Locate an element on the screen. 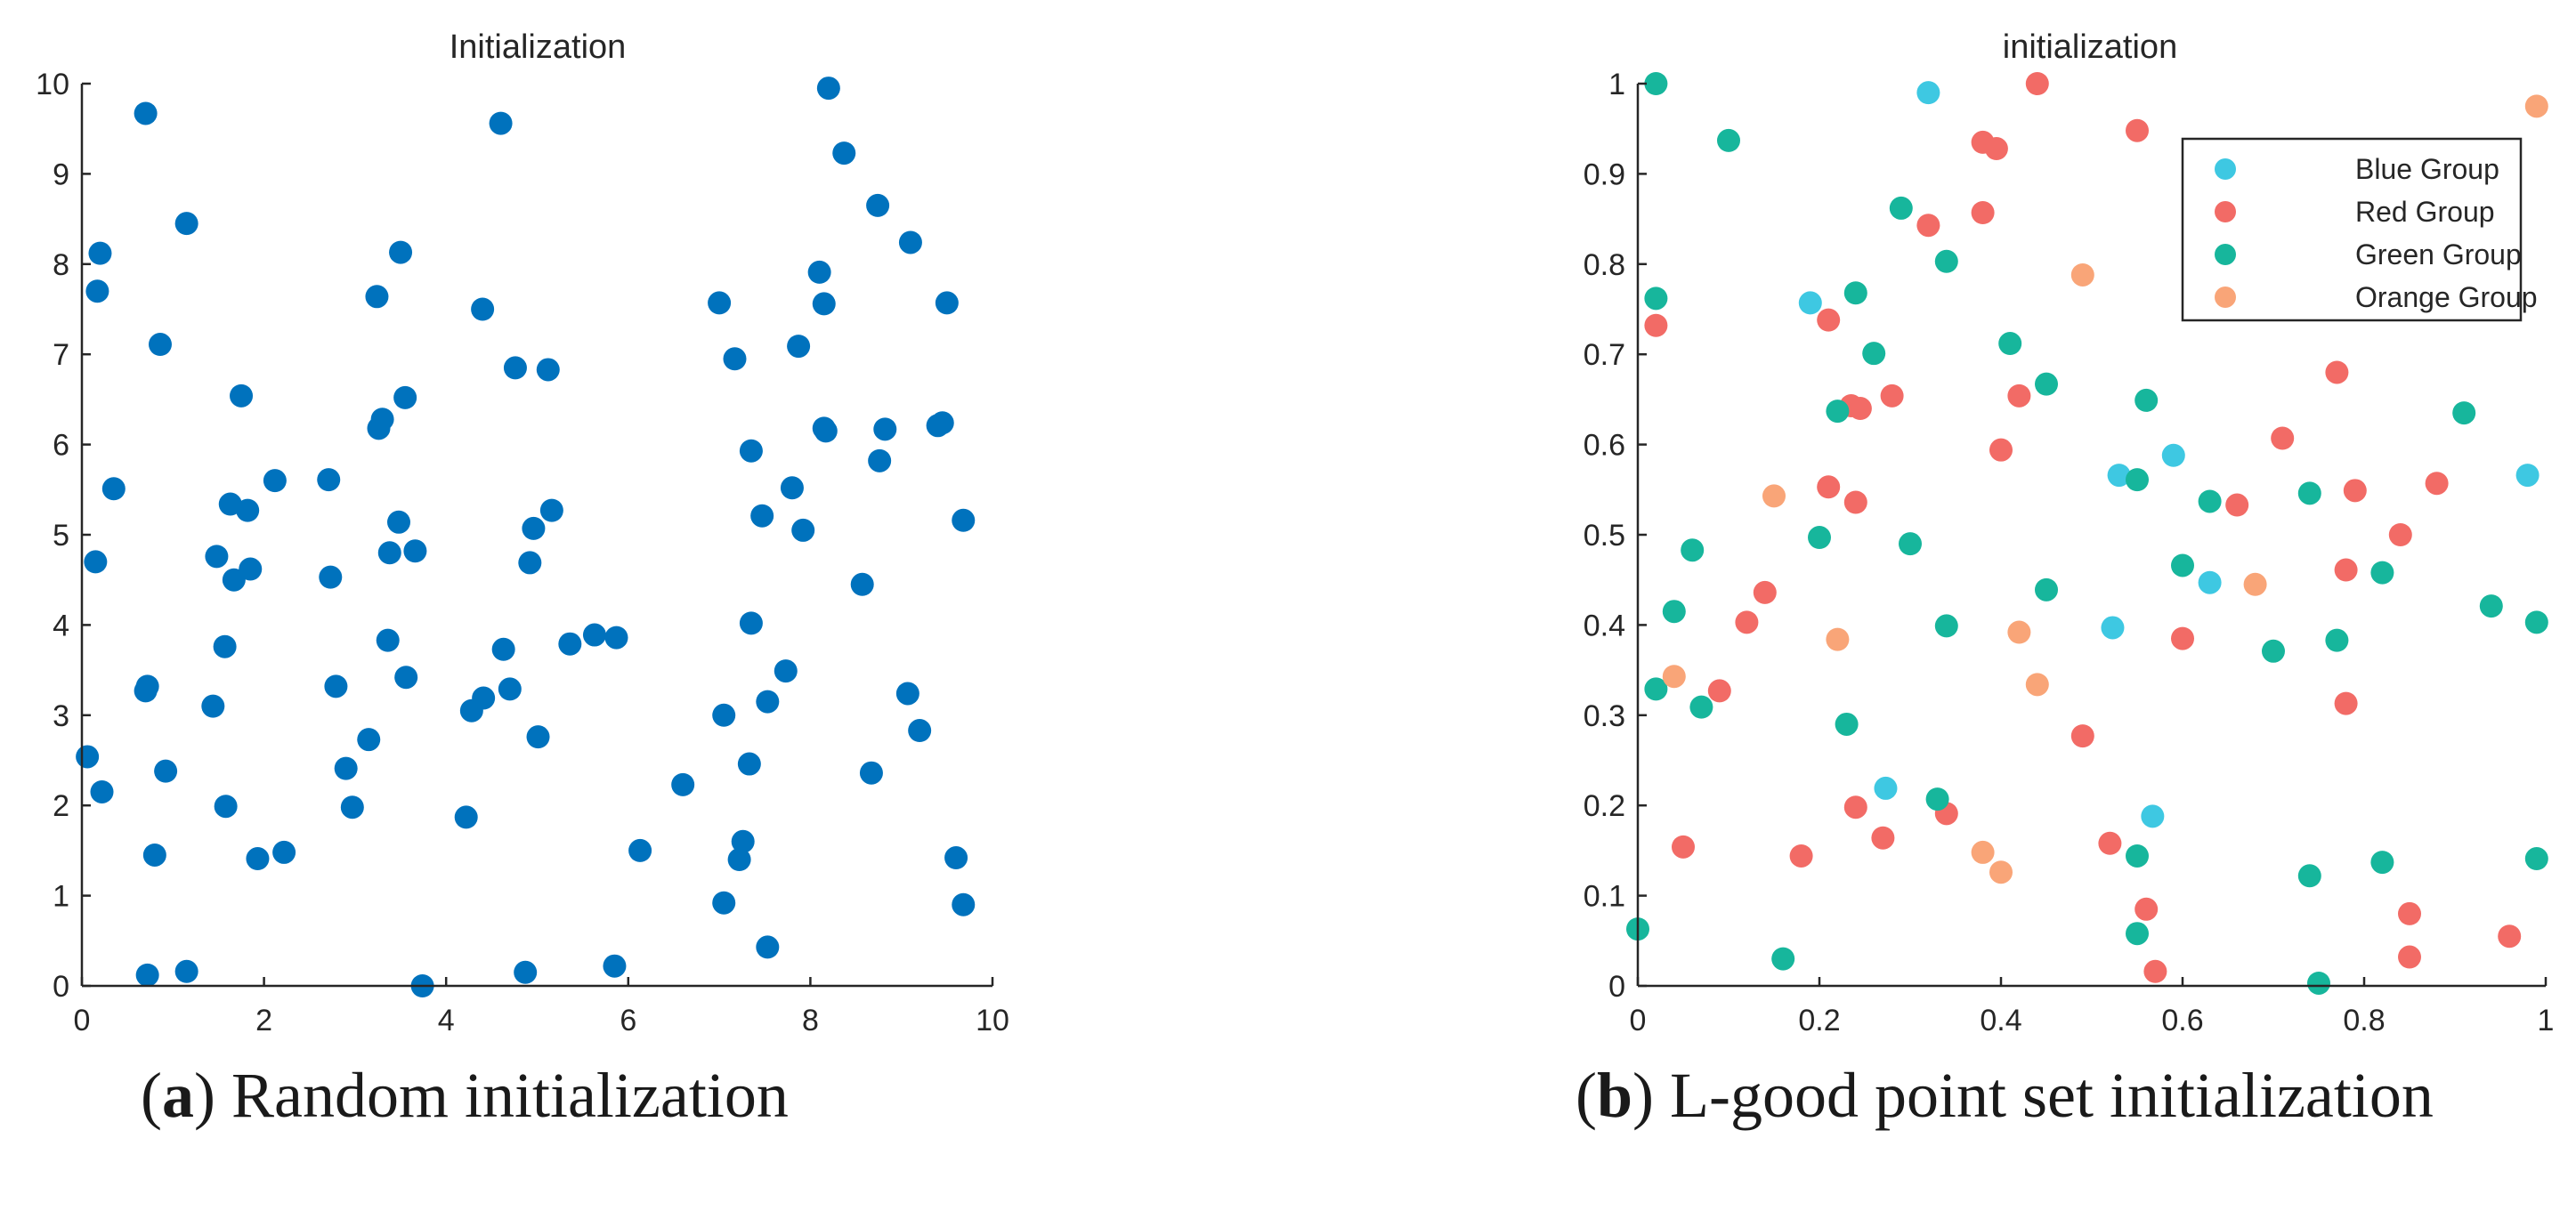  chart-a-xtick-label: 6 is located at coordinates (628, 1020).